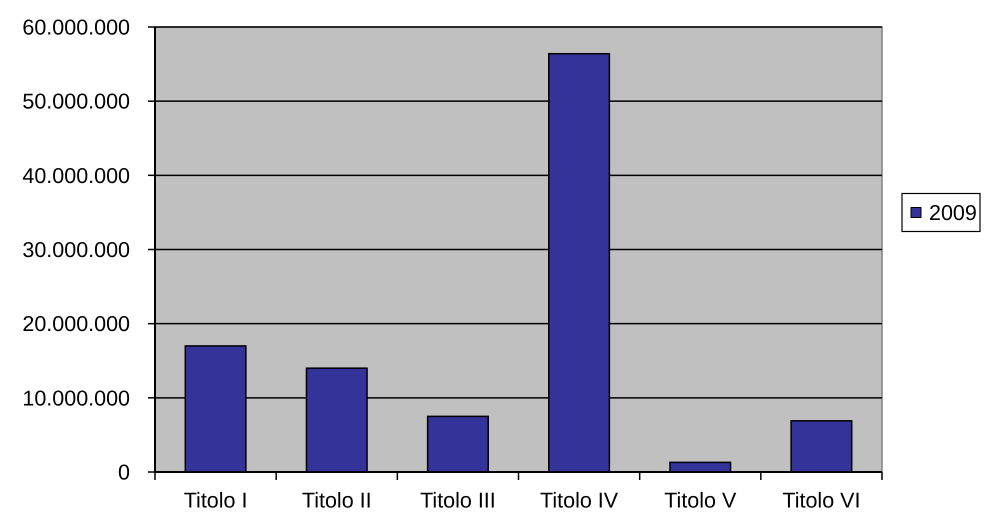 Image resolution: width=987 pixels, height=520 pixels. I want to click on y-tick-label: 40.000.000, so click(76, 176).